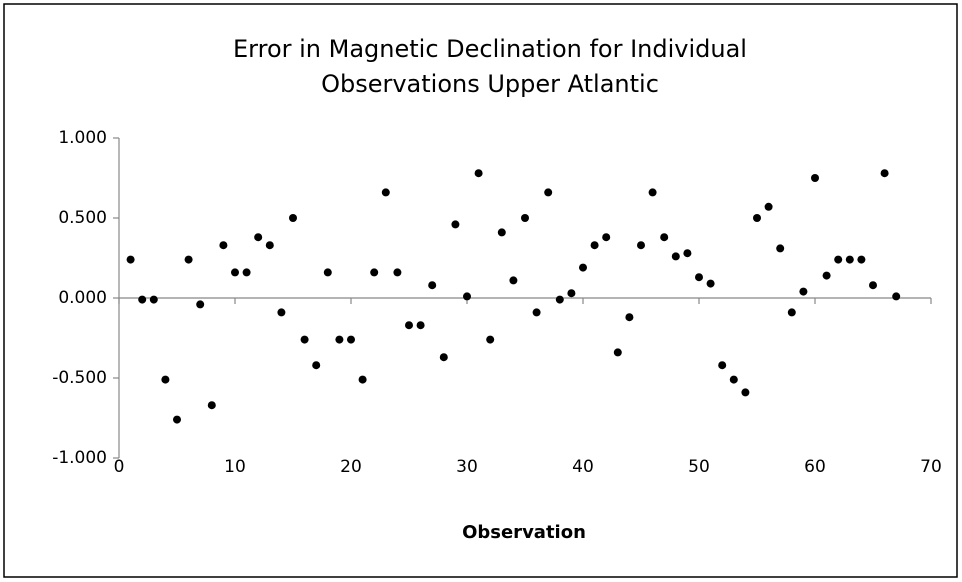 This screenshot has height=582, width=962. What do you see at coordinates (524, 532) in the screenshot?
I see `x-axis-label: Observation` at bounding box center [524, 532].